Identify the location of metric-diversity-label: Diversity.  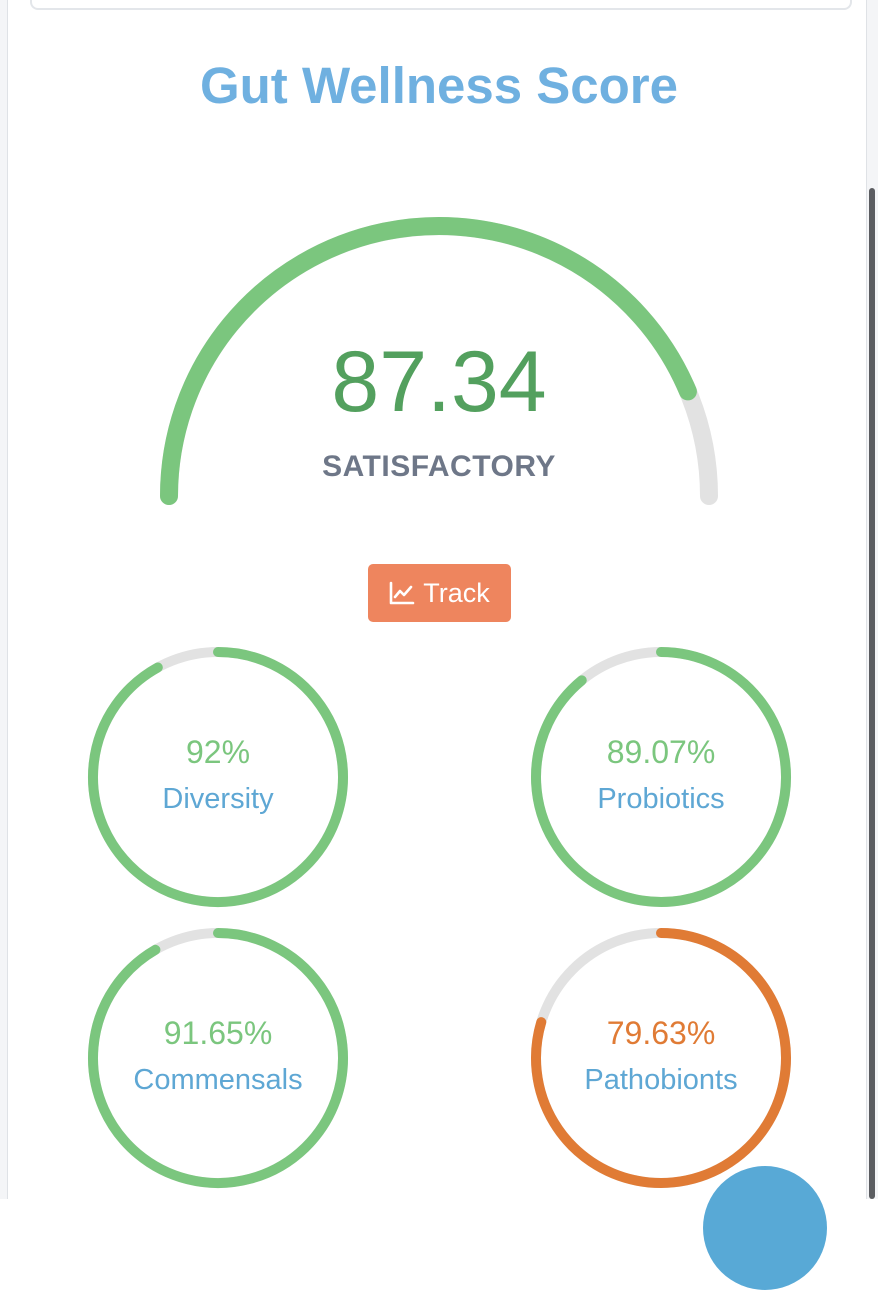
(218, 799).